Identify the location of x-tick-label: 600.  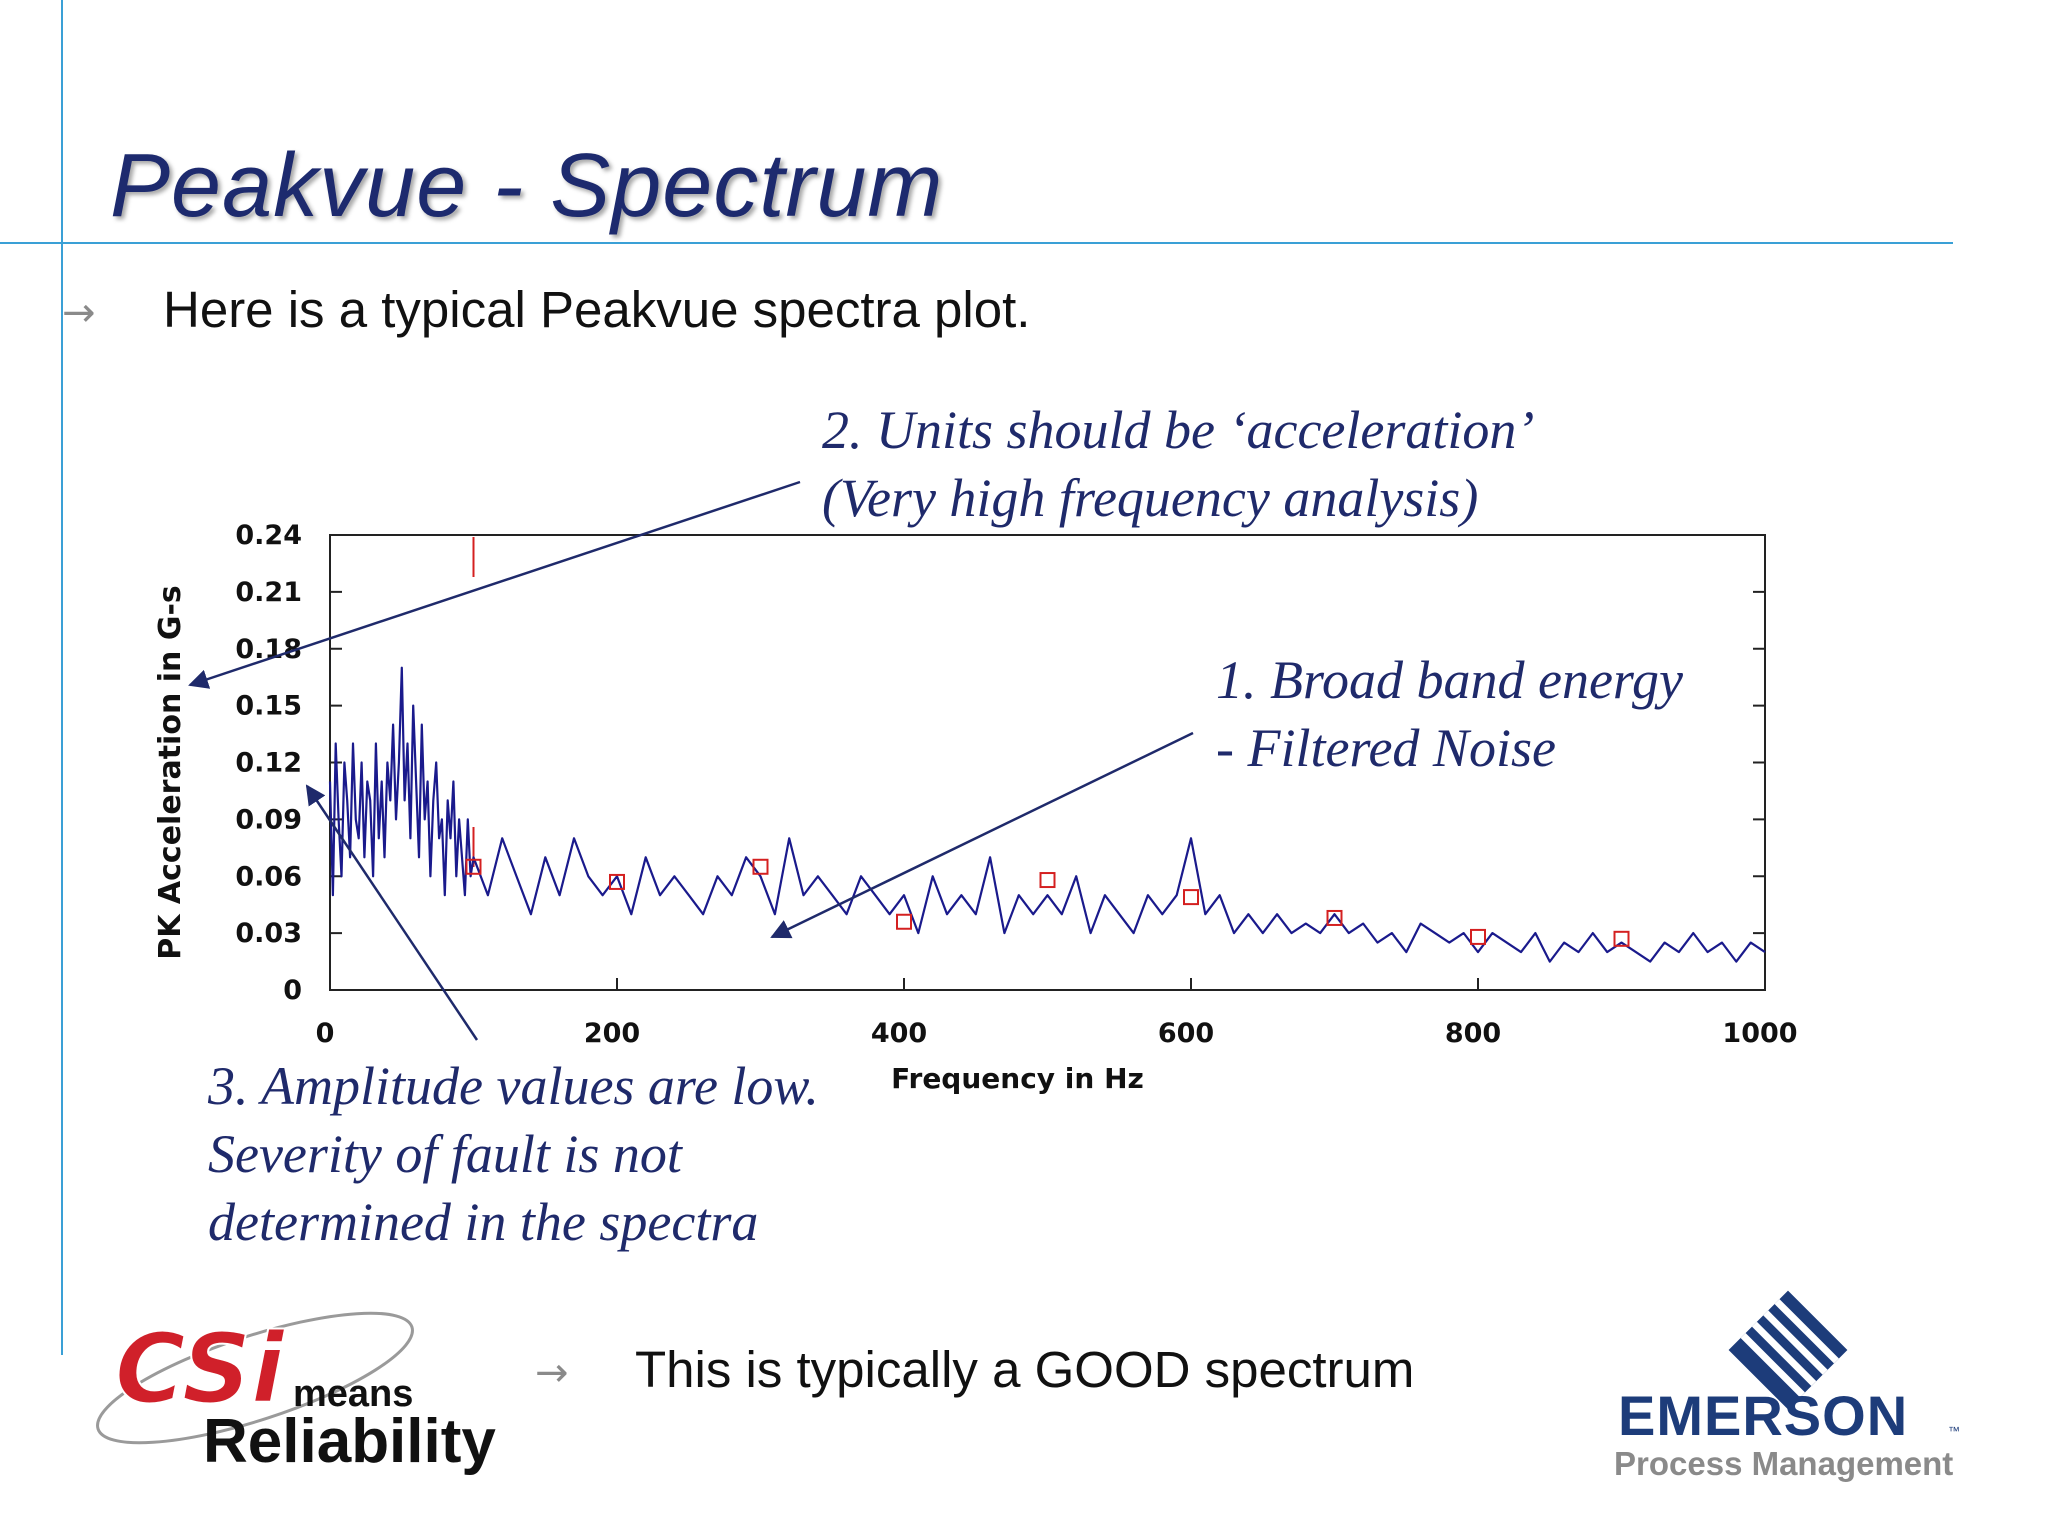
(1186, 1033).